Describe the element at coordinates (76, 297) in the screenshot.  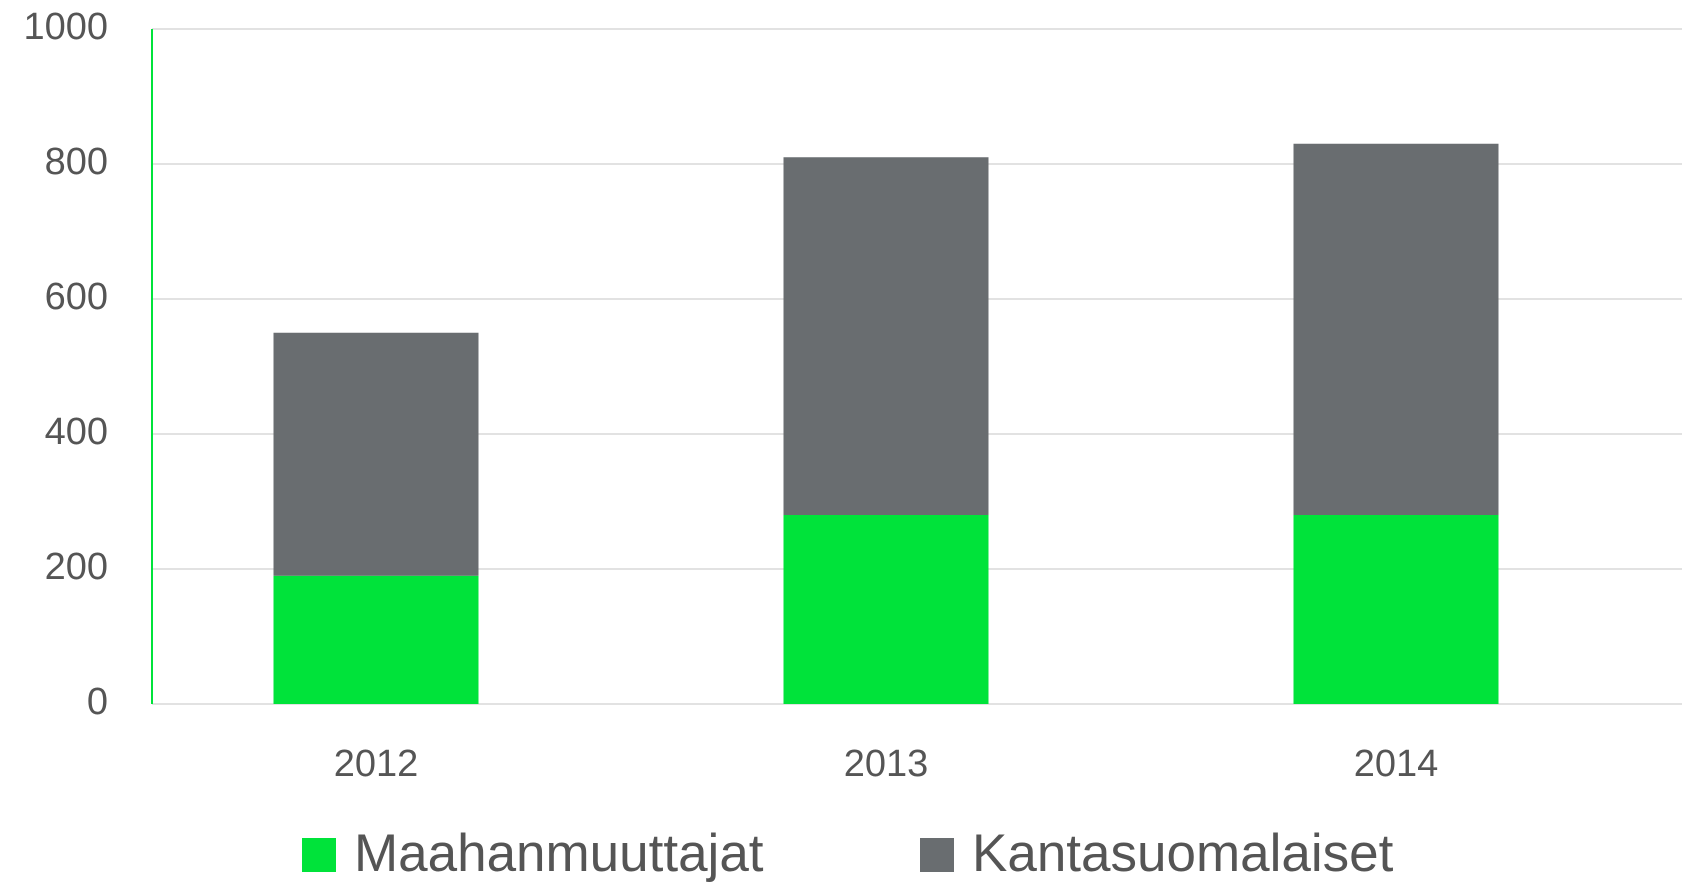
I see `y-tick-label: 600` at that location.